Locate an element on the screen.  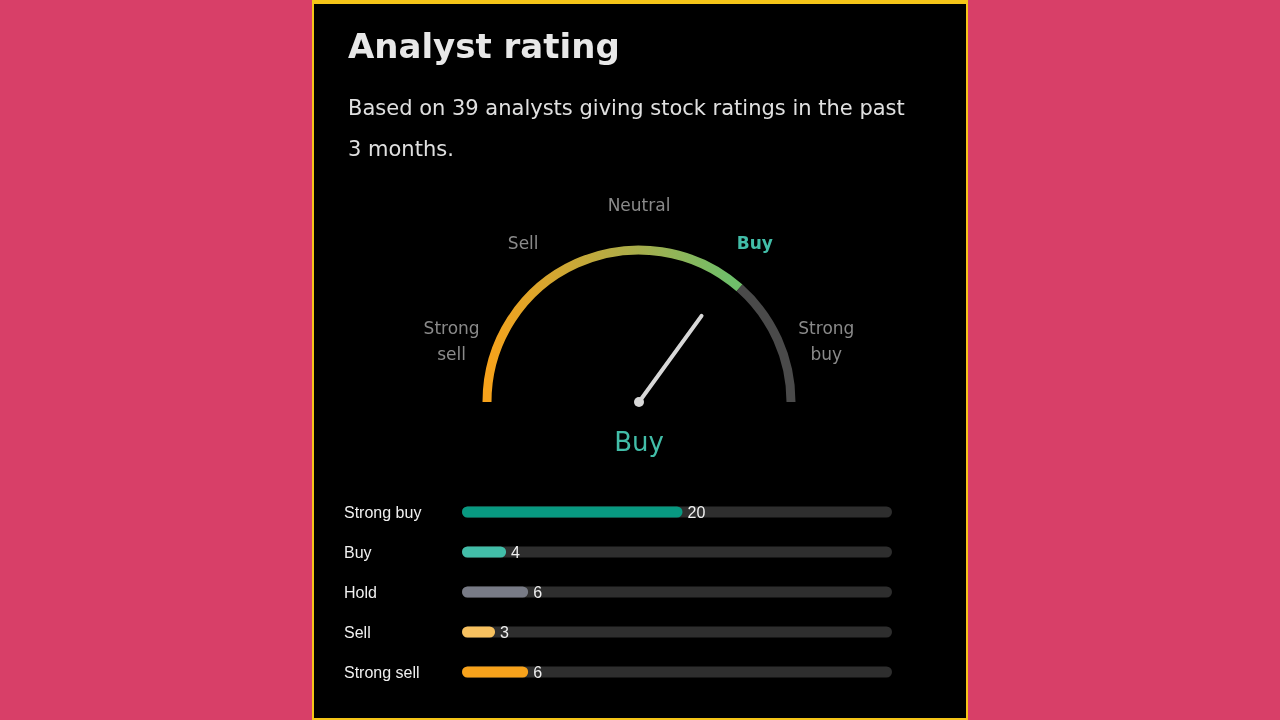
y-tick-label: Strong sell is located at coordinates (382, 672).